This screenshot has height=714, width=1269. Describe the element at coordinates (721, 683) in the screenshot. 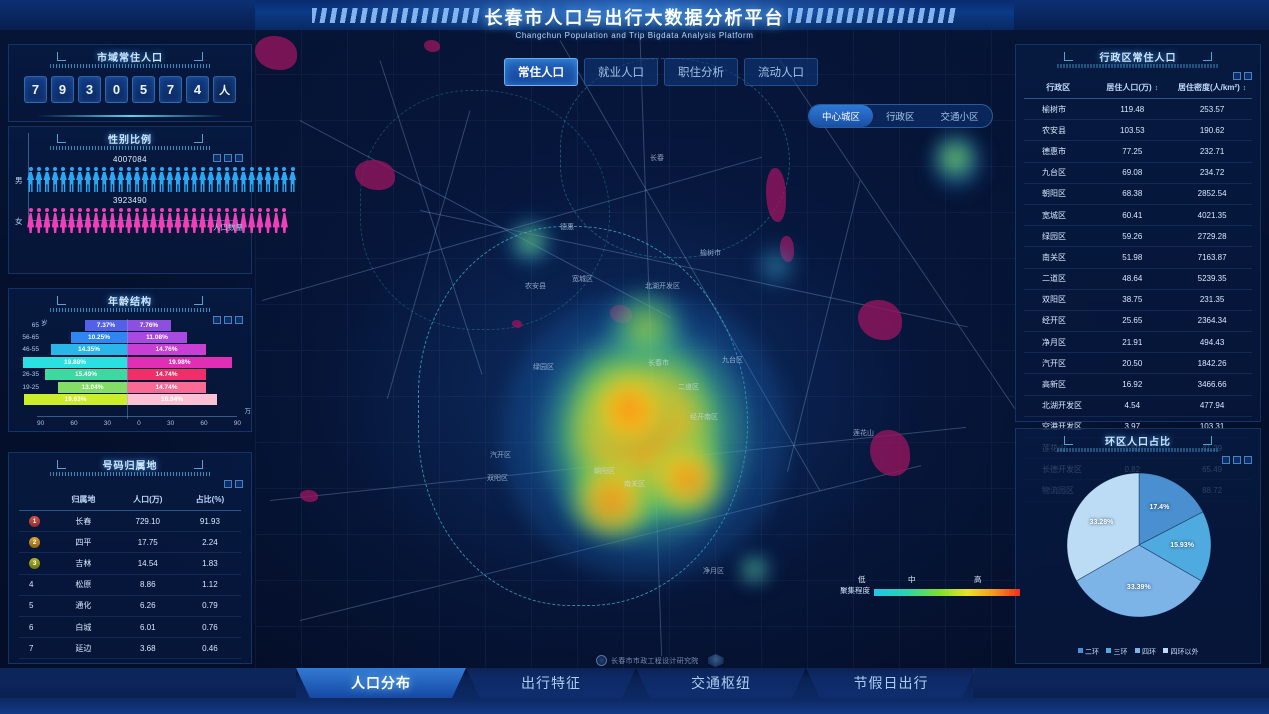

I see `footer-nav-item-2: 交通枢纽` at that location.